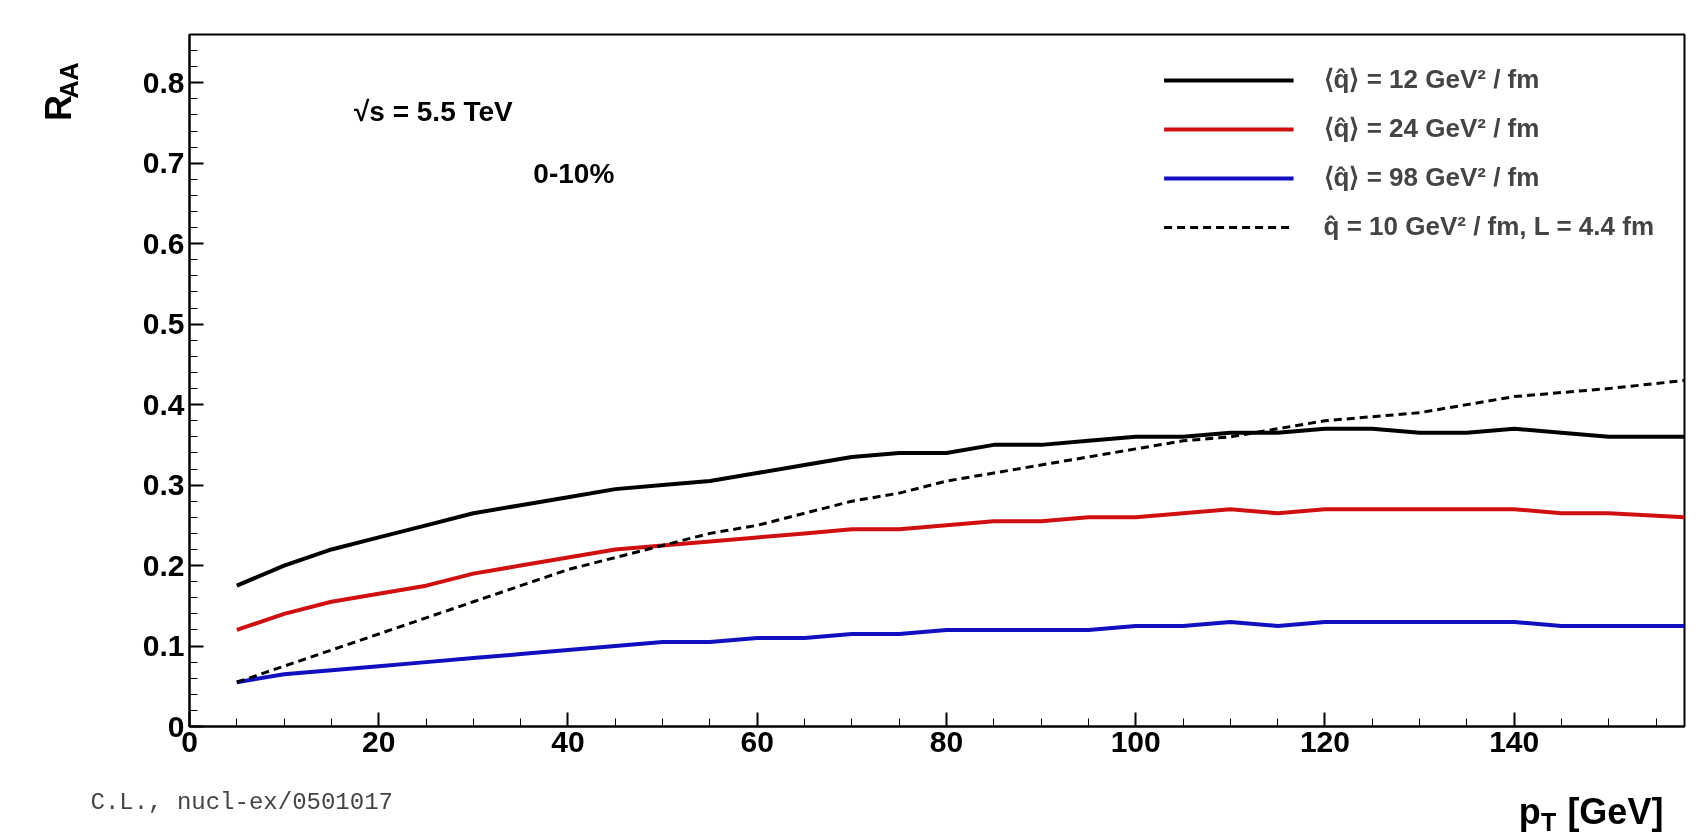 Image resolution: width=1702 pixels, height=837 pixels. I want to click on x-tick-label: 80, so click(946, 741).